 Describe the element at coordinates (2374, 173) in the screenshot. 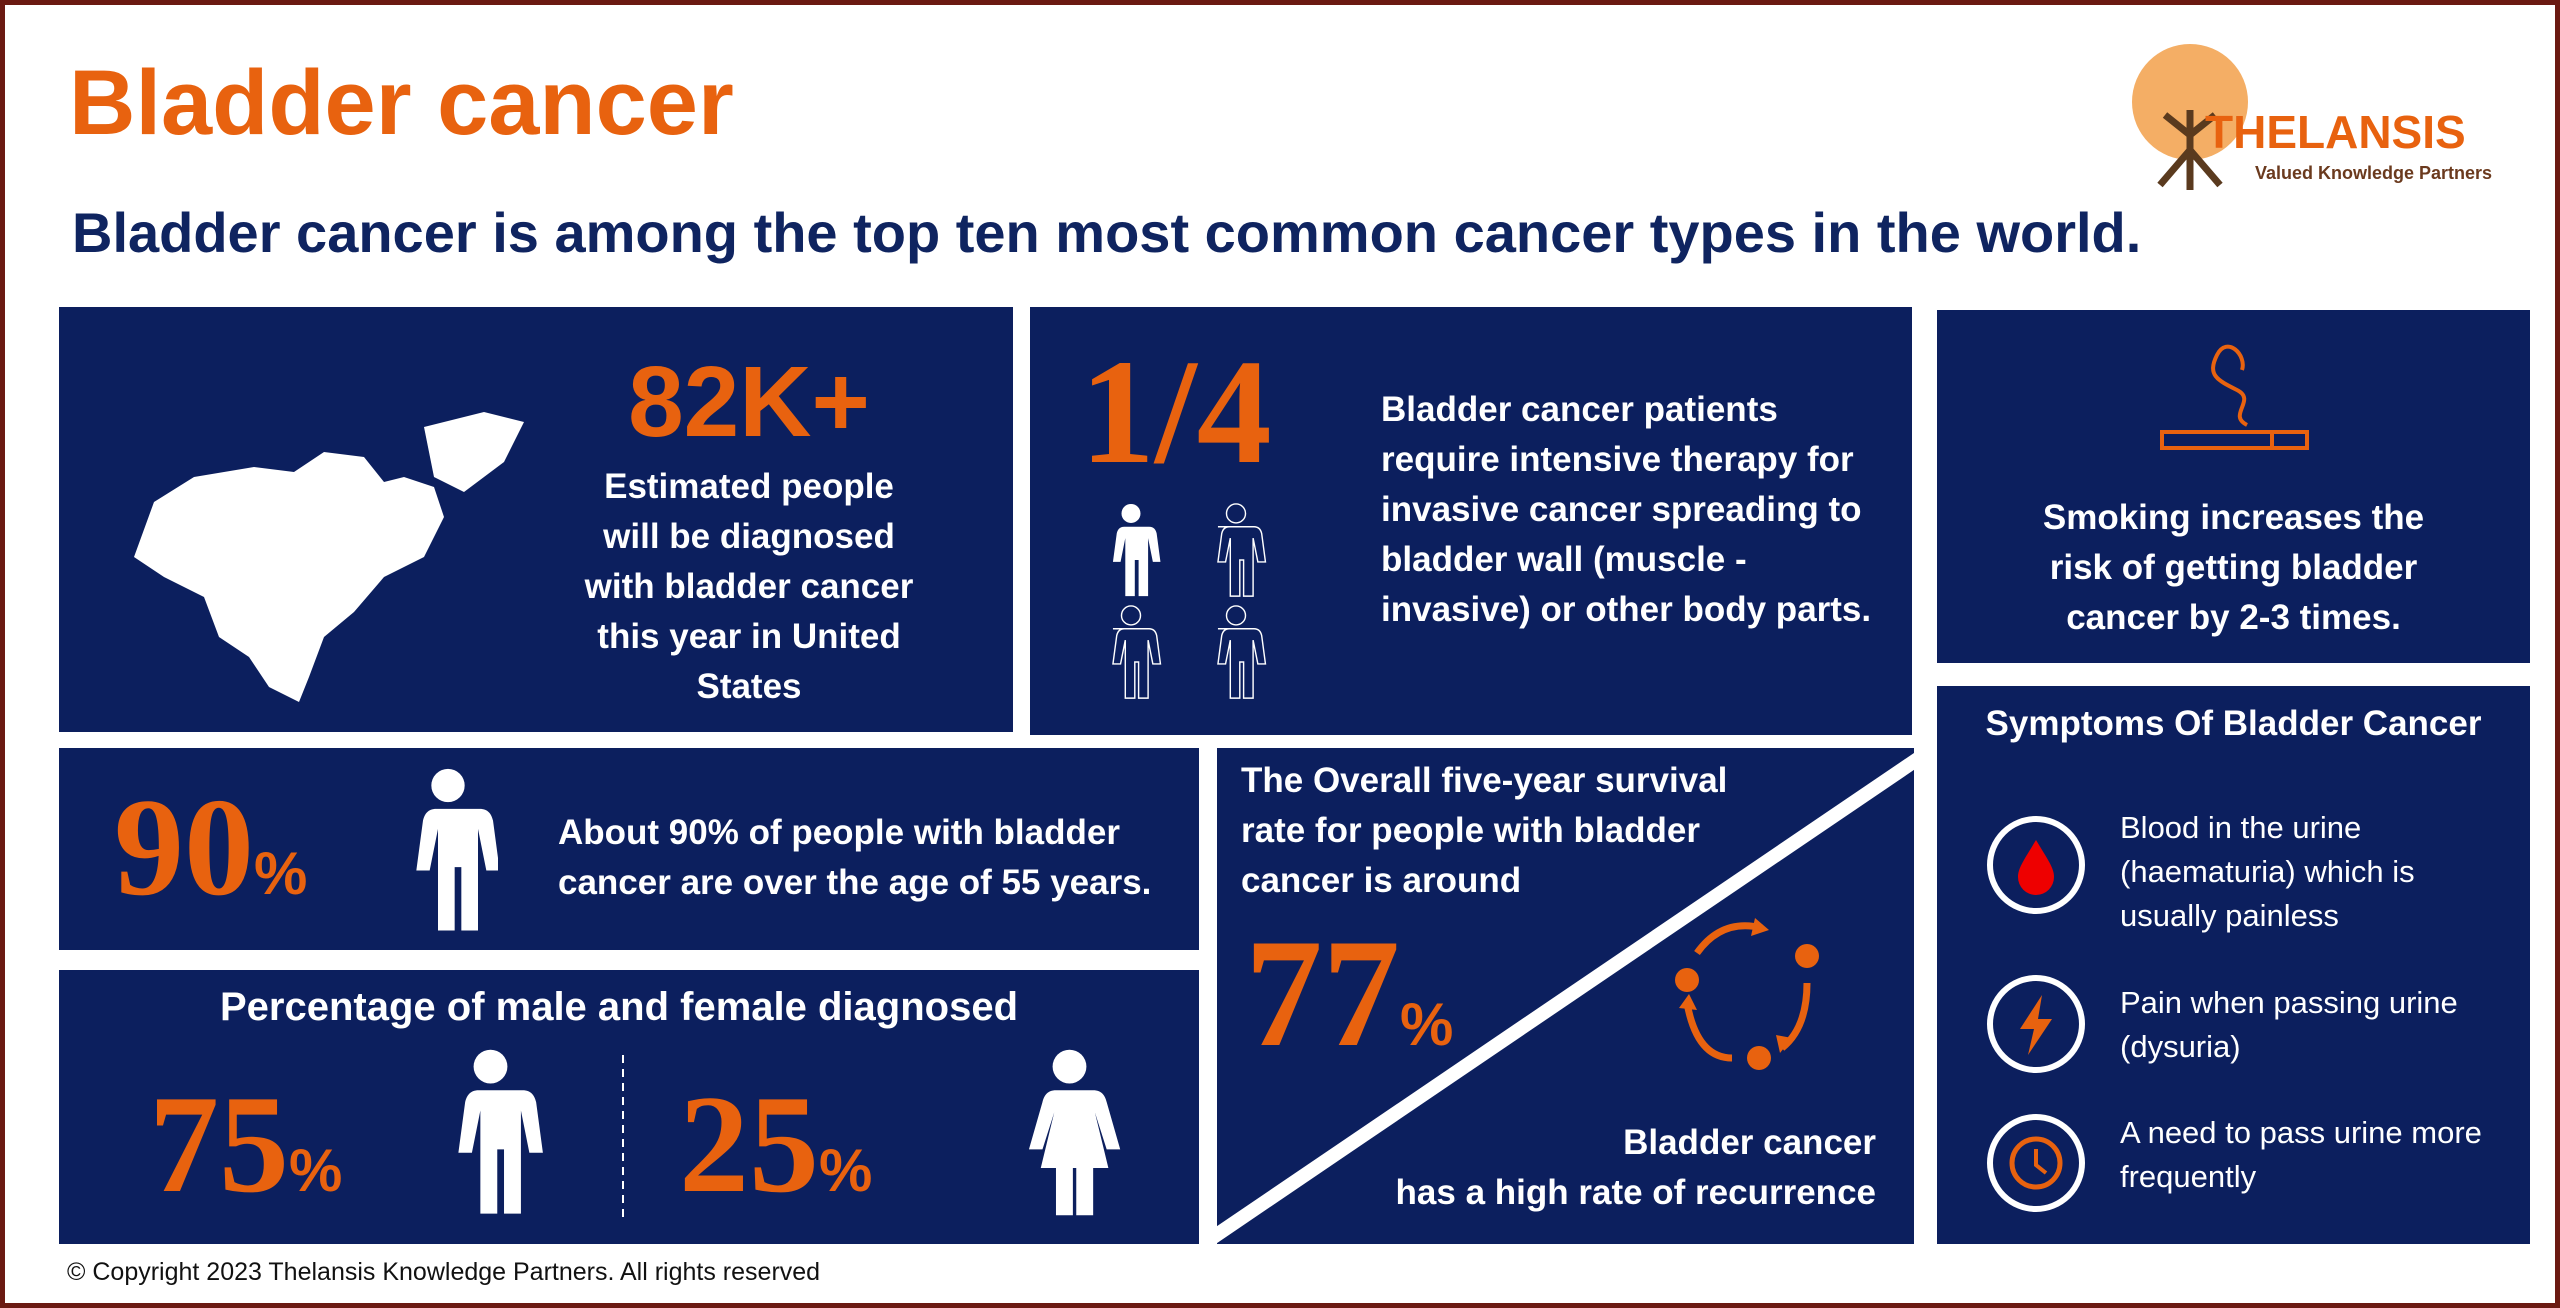

I see `logo-tagline: Valued Knowledge Partners` at that location.